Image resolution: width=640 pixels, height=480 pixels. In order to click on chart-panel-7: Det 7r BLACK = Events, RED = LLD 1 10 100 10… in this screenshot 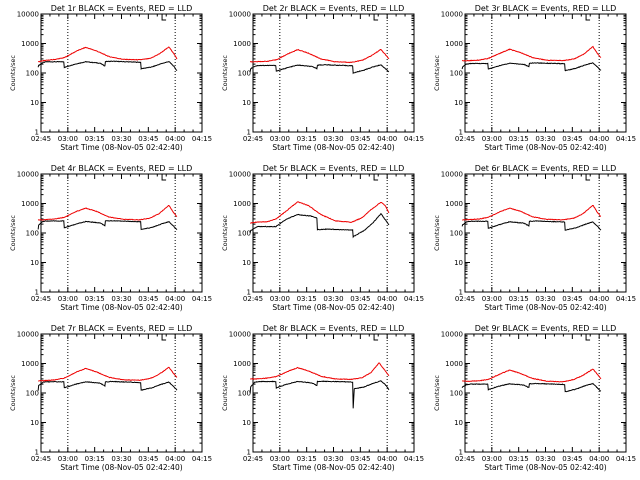, I will do `click(110, 398)`.